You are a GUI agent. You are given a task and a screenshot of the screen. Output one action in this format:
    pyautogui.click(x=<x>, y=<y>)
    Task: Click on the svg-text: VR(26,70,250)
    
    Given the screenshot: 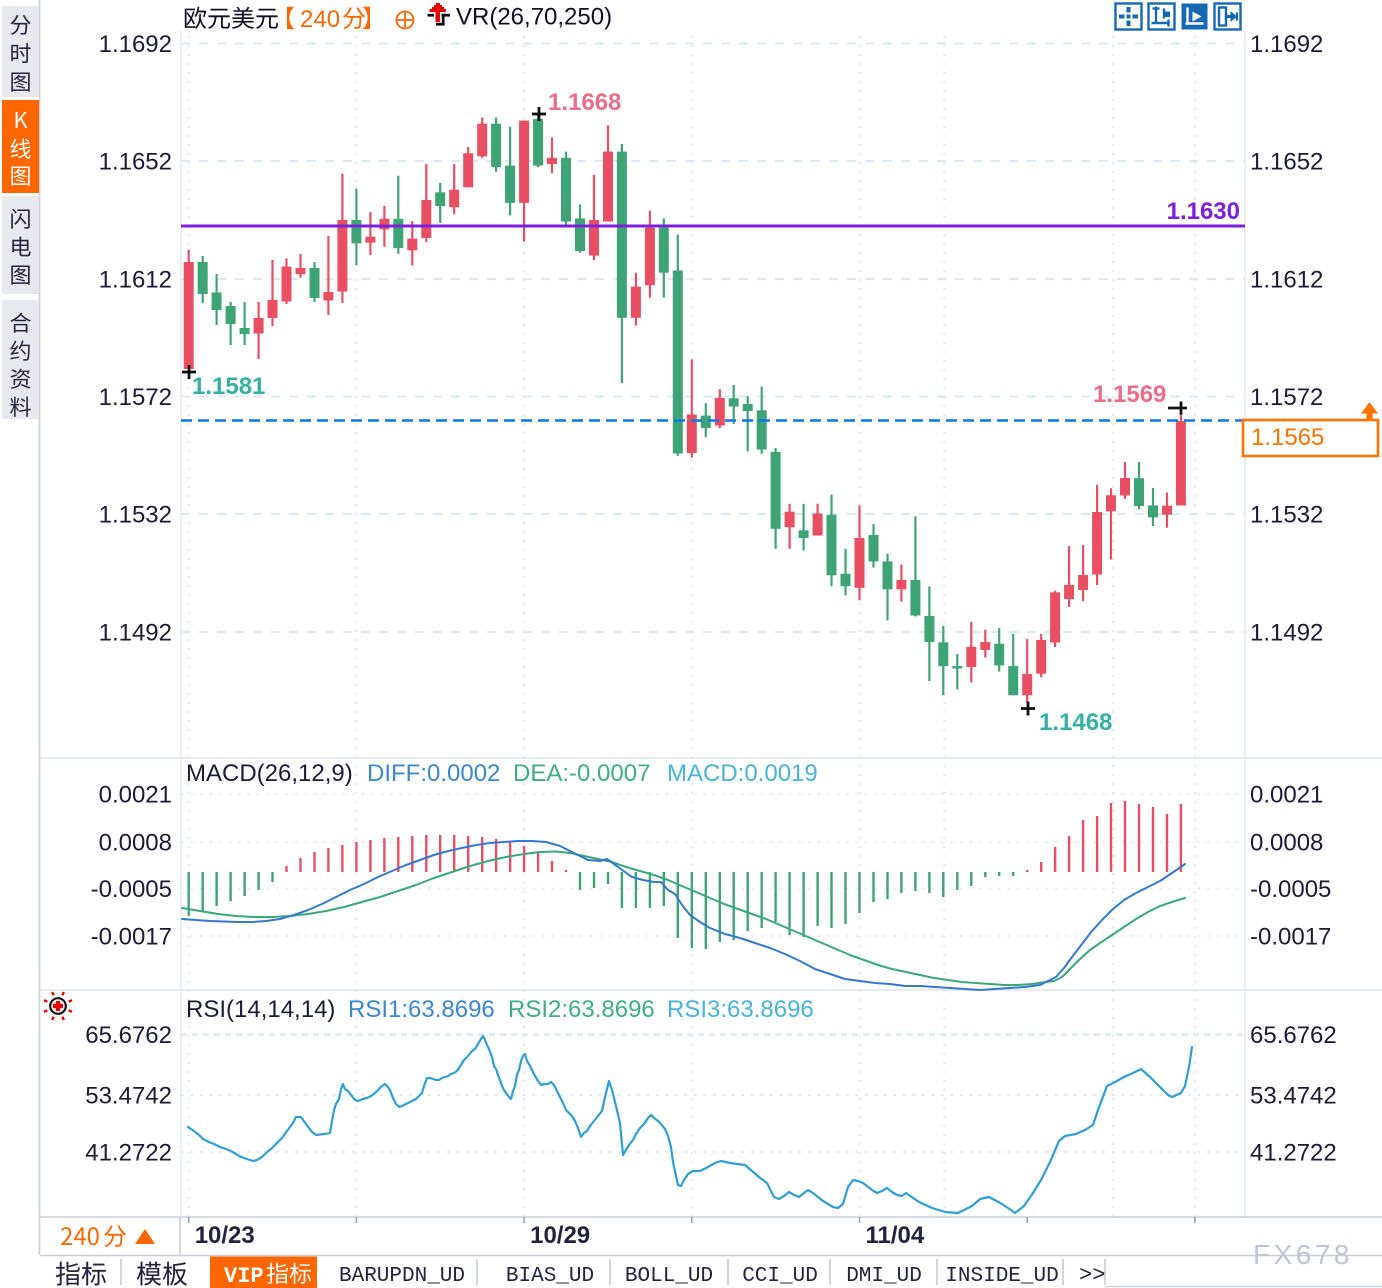 What is the action you would take?
    pyautogui.click(x=534, y=17)
    